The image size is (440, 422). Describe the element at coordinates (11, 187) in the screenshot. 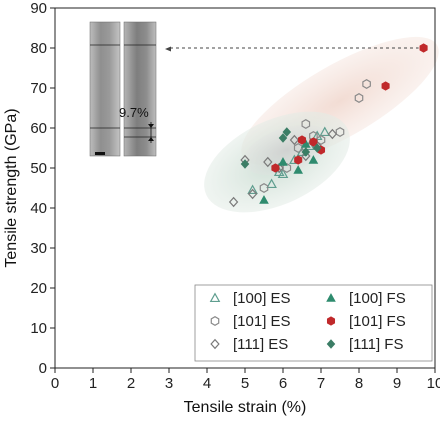

I see `y-axis-title: Tensile strength (GPa)` at that location.